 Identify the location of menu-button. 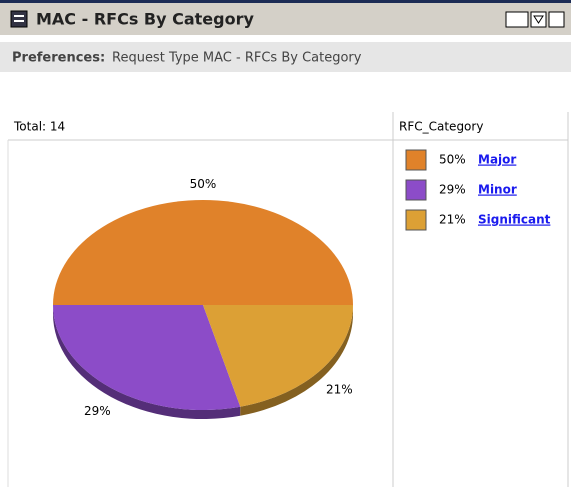
(538, 19).